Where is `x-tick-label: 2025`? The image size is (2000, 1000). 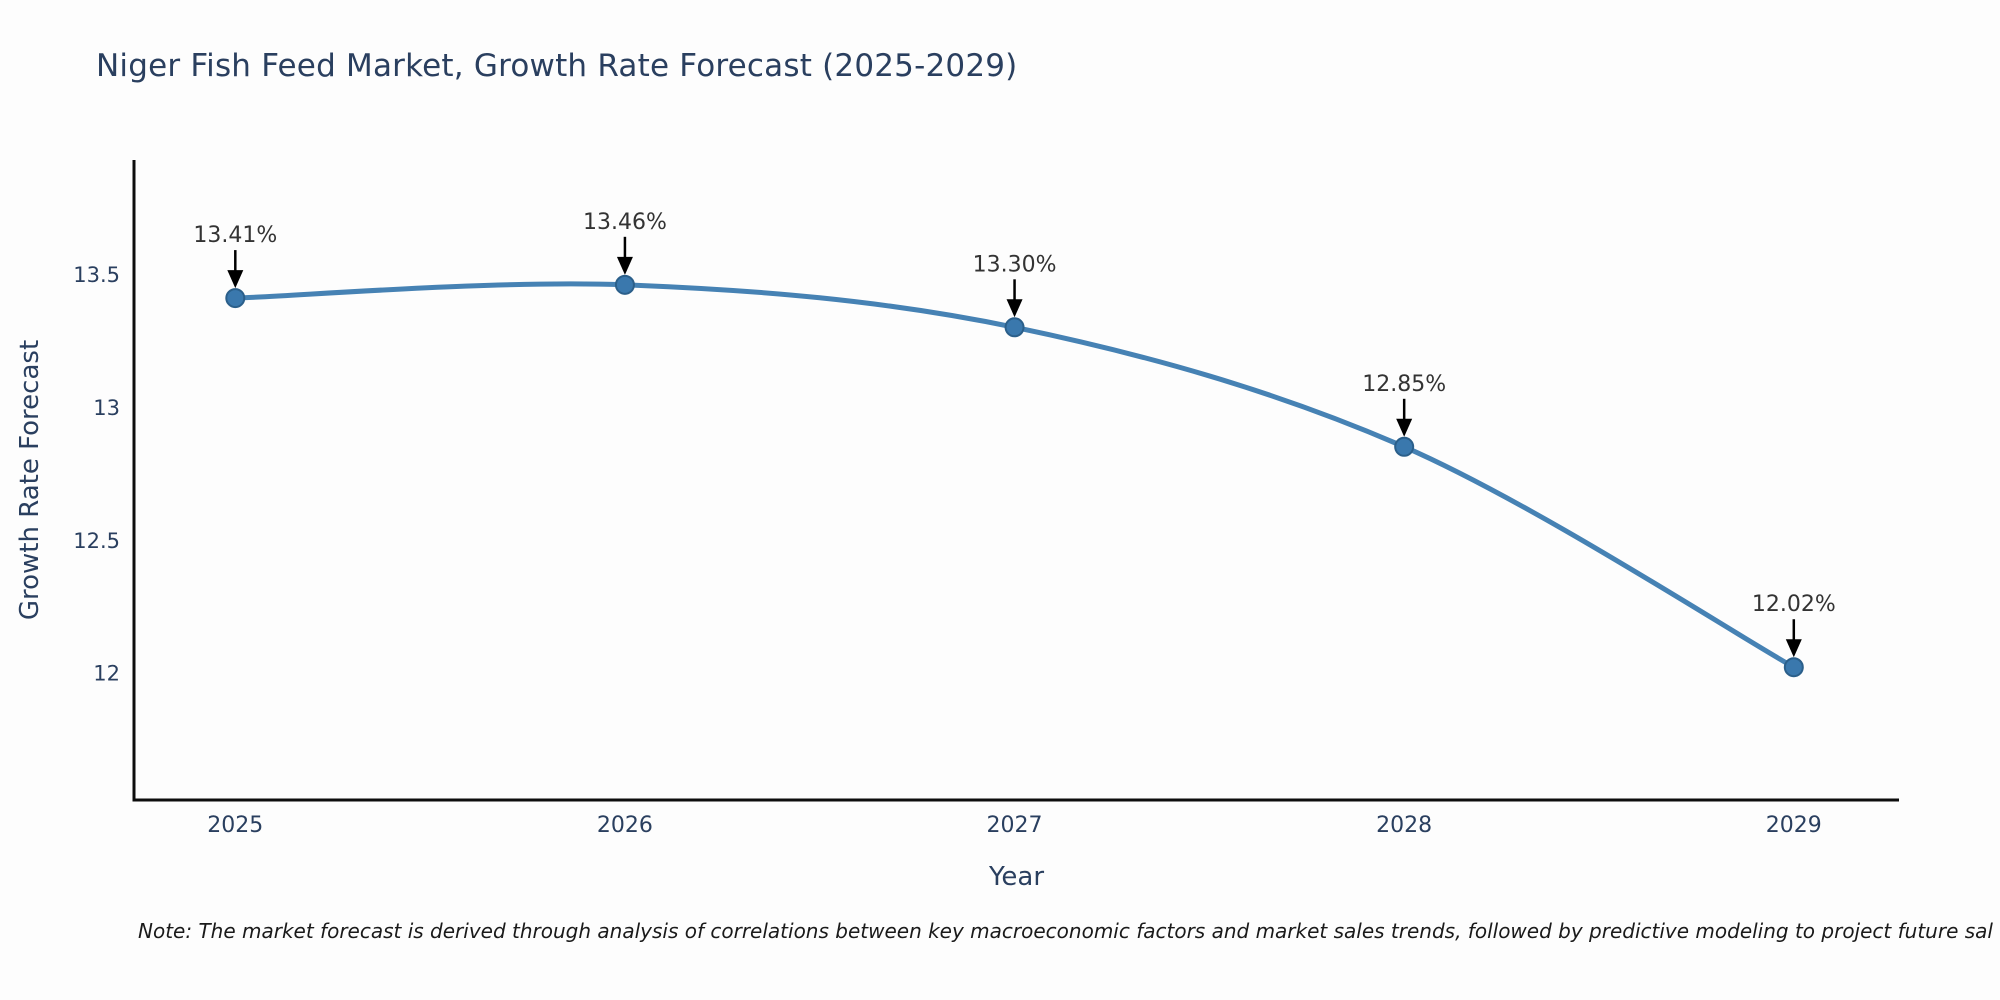
x-tick-label: 2025 is located at coordinates (235, 825).